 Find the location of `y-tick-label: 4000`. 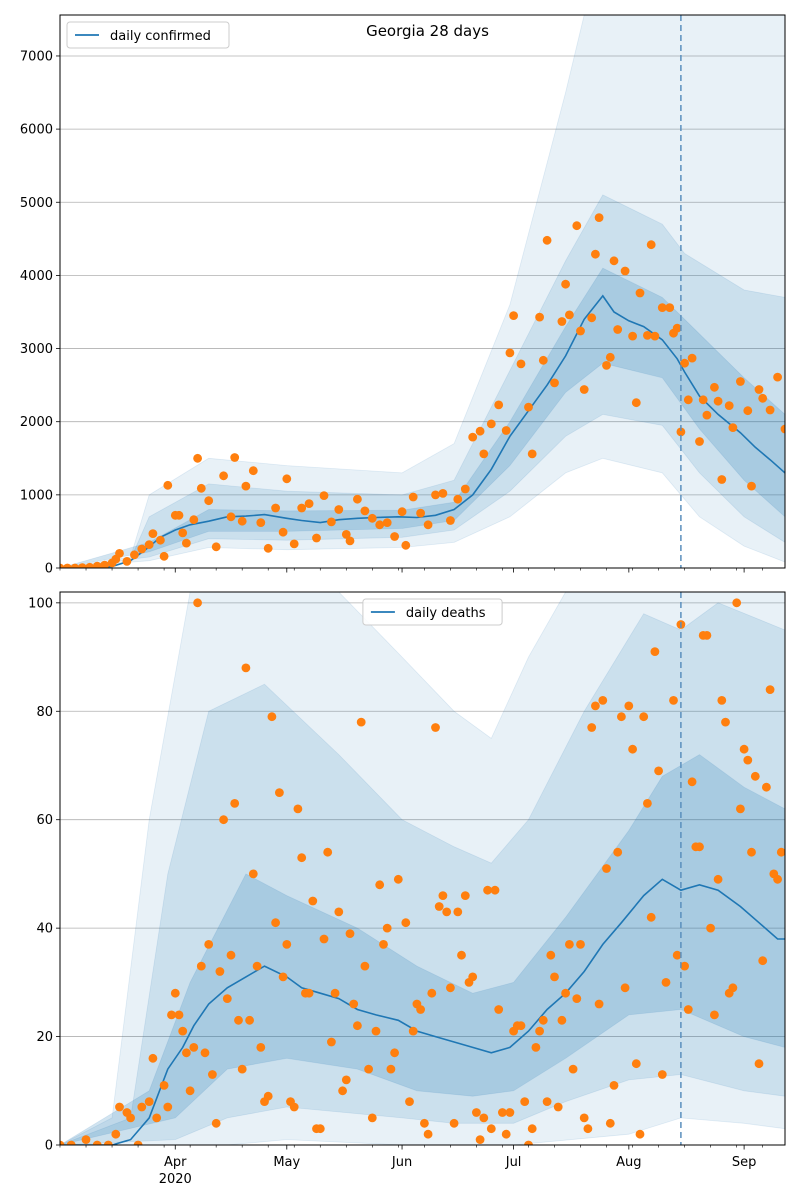

y-tick-label: 4000 is located at coordinates (36, 276).